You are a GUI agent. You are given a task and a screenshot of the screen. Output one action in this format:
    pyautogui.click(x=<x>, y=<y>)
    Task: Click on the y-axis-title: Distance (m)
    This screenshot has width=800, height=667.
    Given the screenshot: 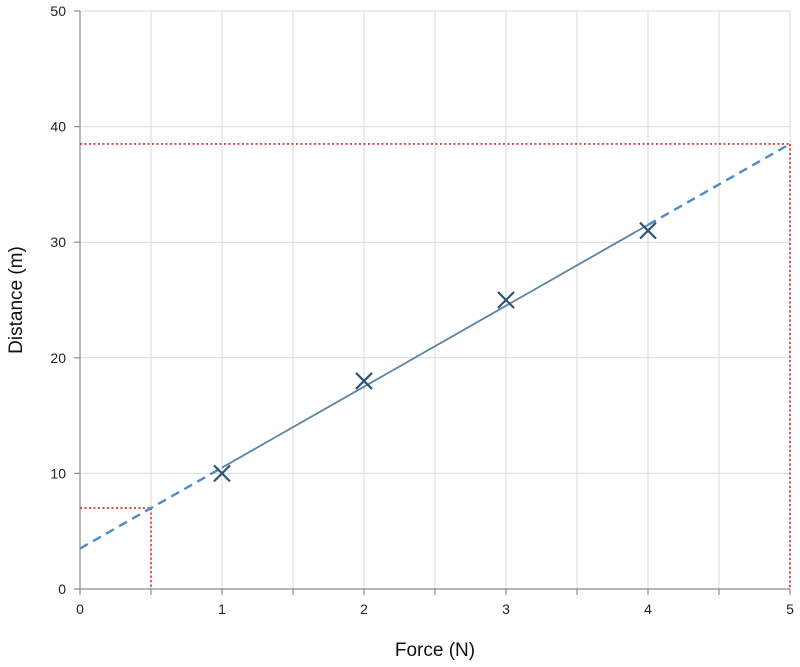 What is the action you would take?
    pyautogui.click(x=16, y=300)
    